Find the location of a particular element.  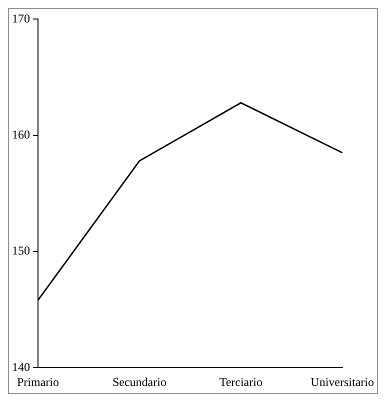

y-tick-label: 140 is located at coordinates (21, 367).